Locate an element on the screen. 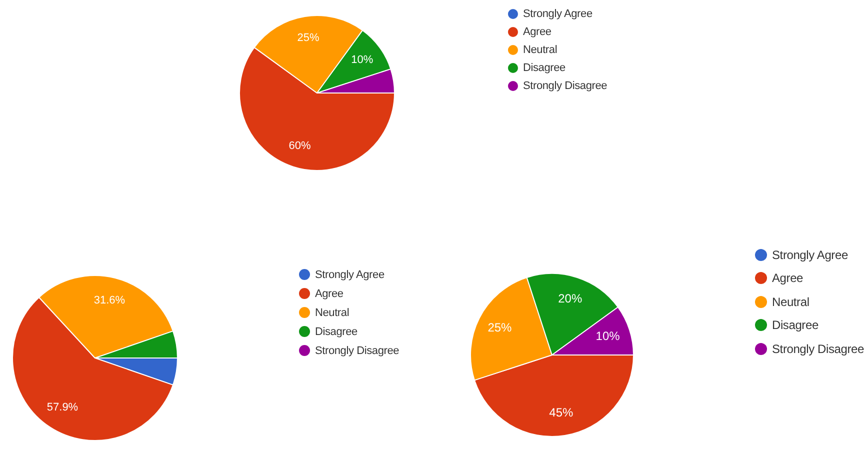  data-label: 31.6% is located at coordinates (110, 300).